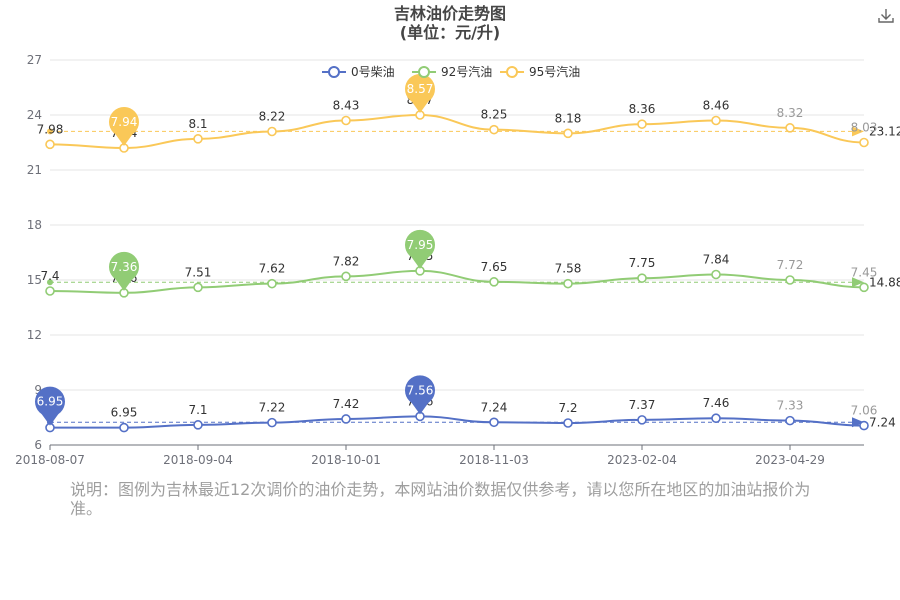 The width and height of the screenshot is (900, 600). Describe the element at coordinates (494, 460) in the screenshot. I see `x-tick-label: 2018-11-03` at that location.